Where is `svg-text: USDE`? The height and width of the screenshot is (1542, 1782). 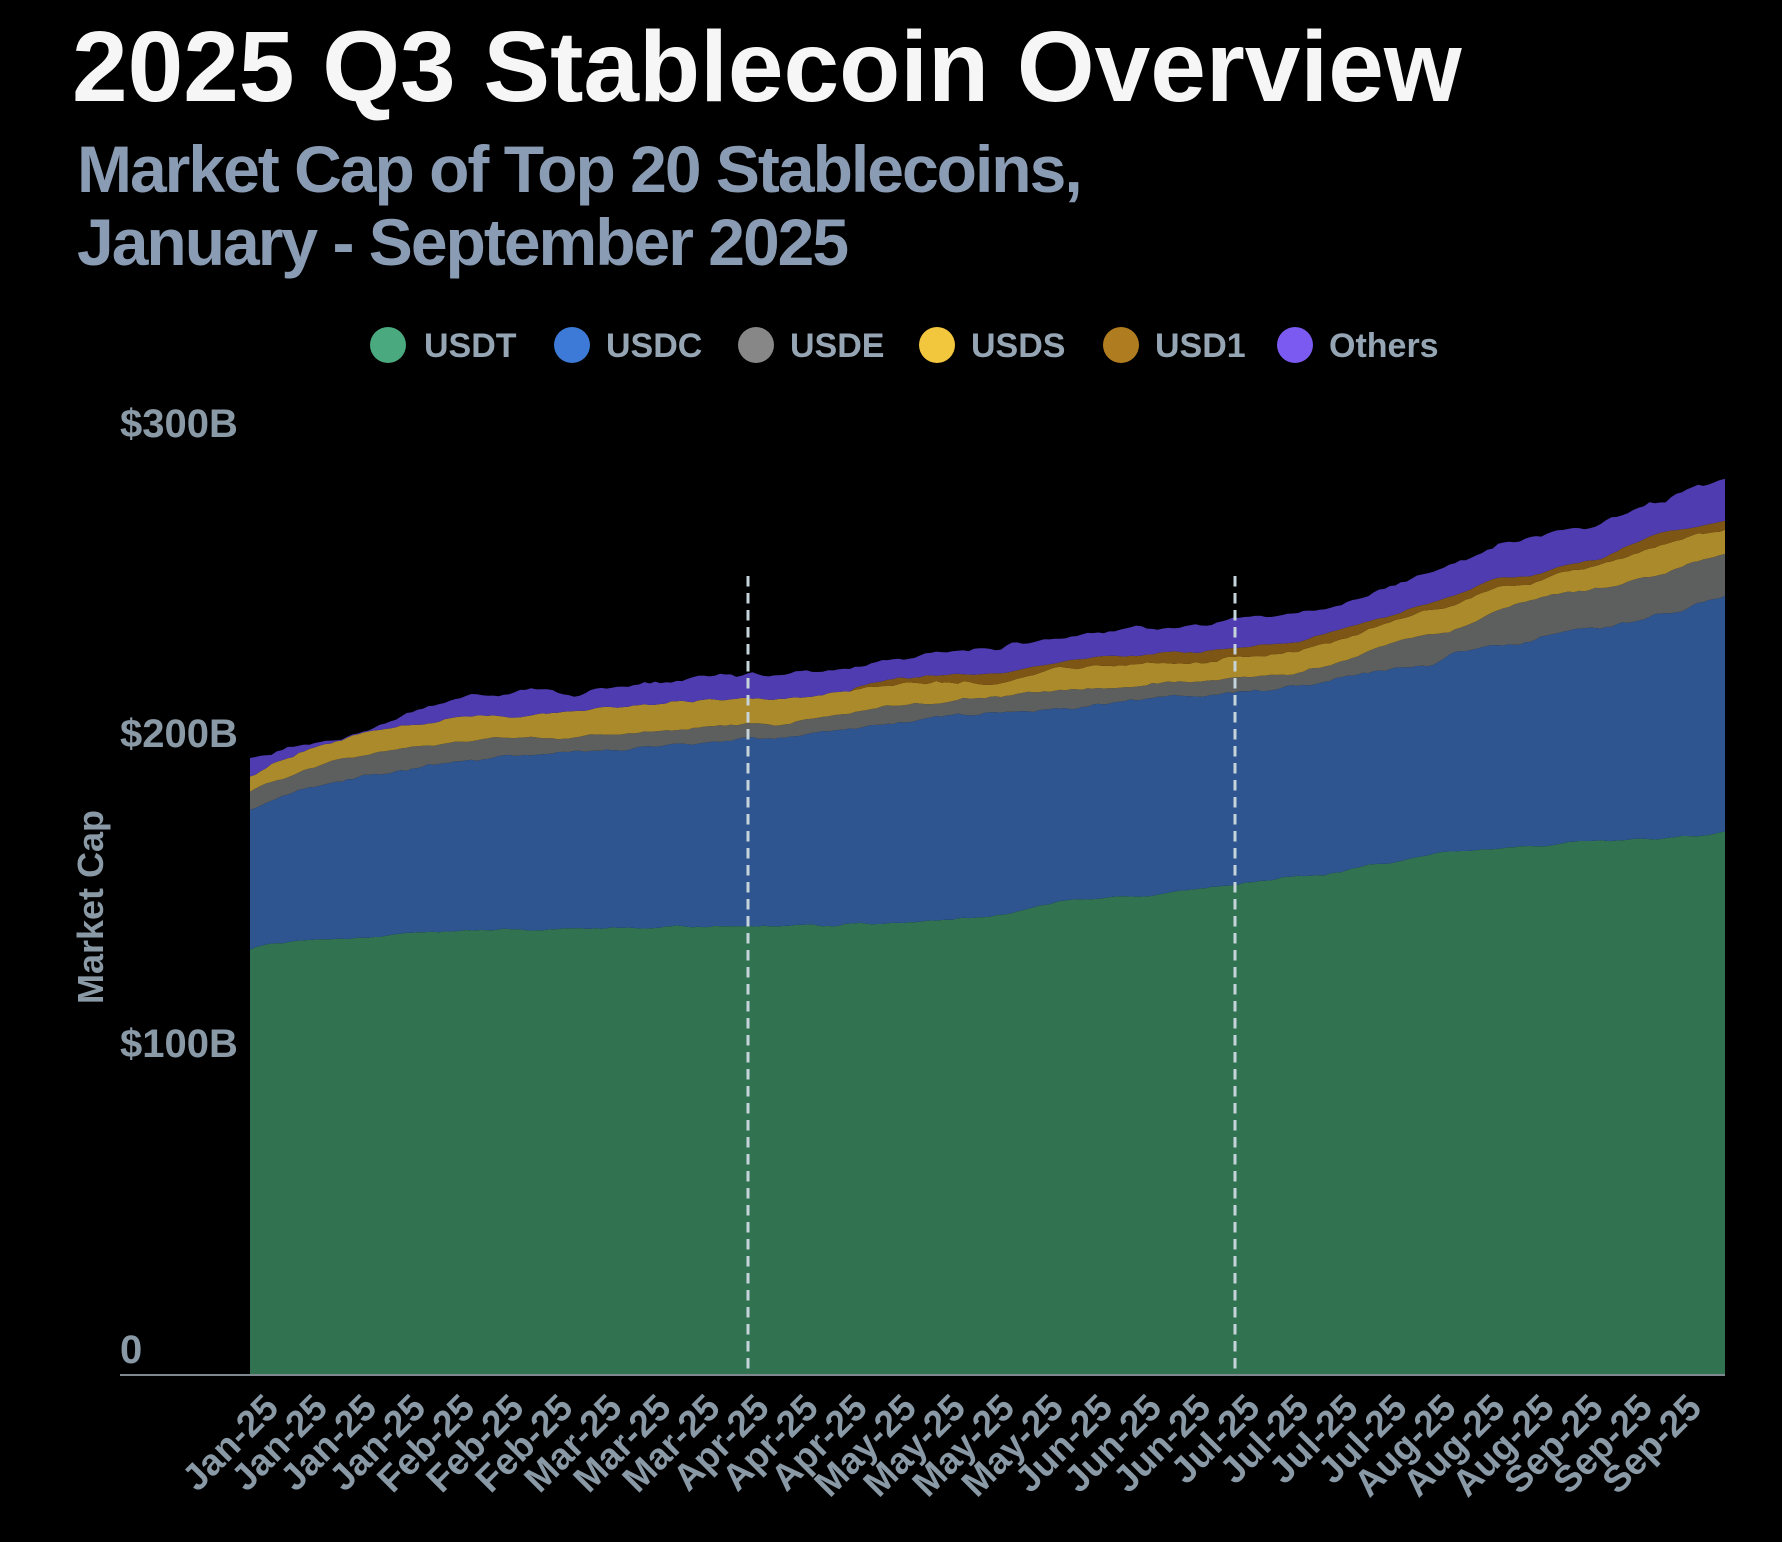 svg-text: USDE is located at coordinates (837, 346).